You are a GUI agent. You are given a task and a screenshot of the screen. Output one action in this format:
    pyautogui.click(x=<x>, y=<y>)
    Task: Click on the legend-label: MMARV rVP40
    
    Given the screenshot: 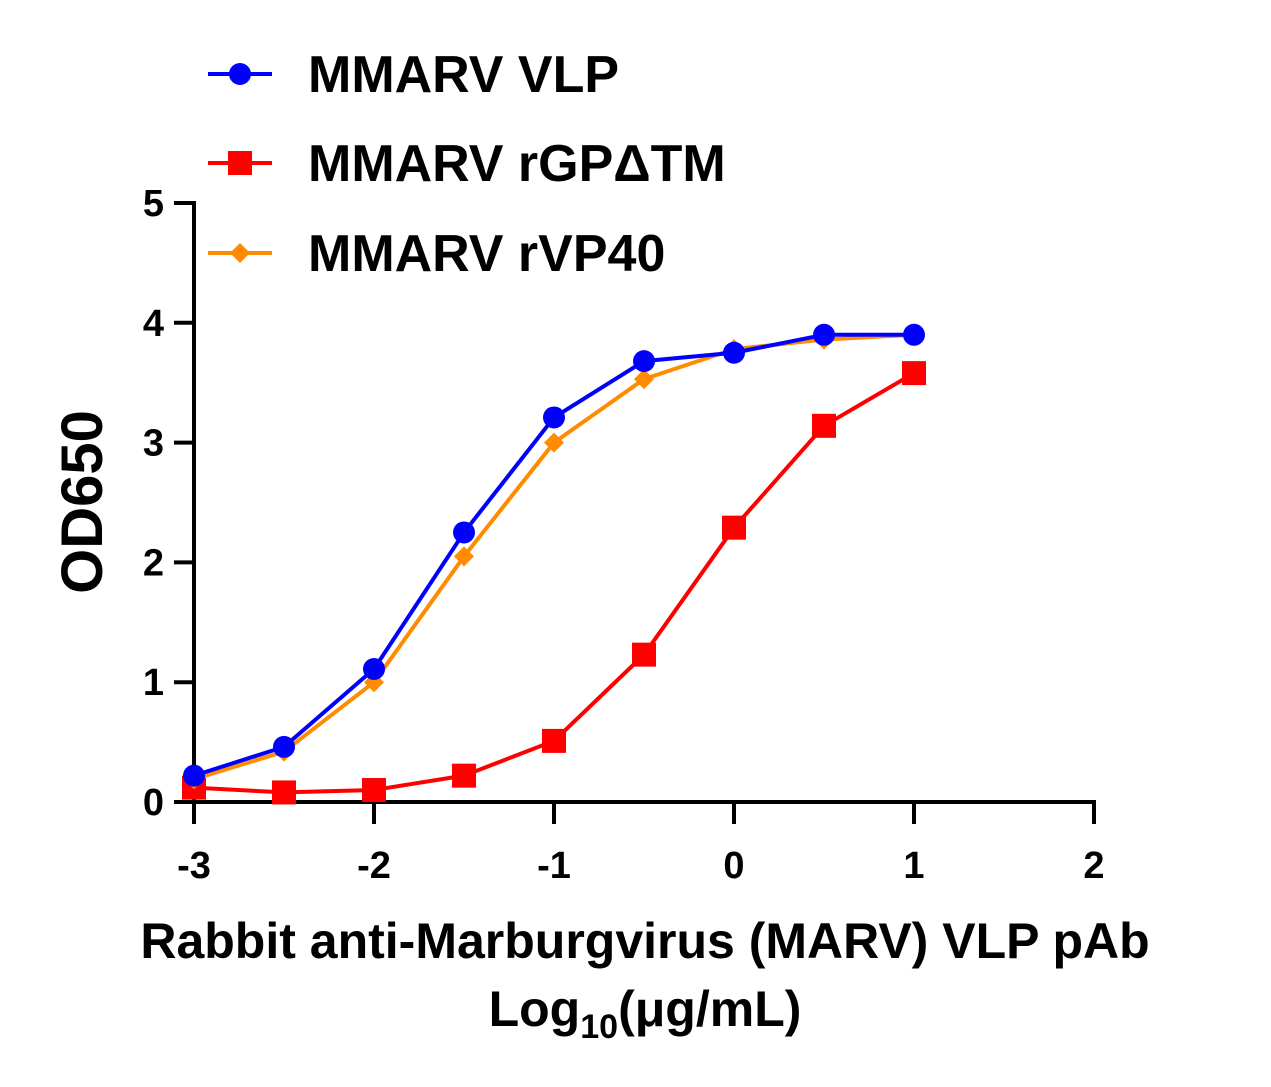 What is the action you would take?
    pyautogui.click(x=486, y=254)
    